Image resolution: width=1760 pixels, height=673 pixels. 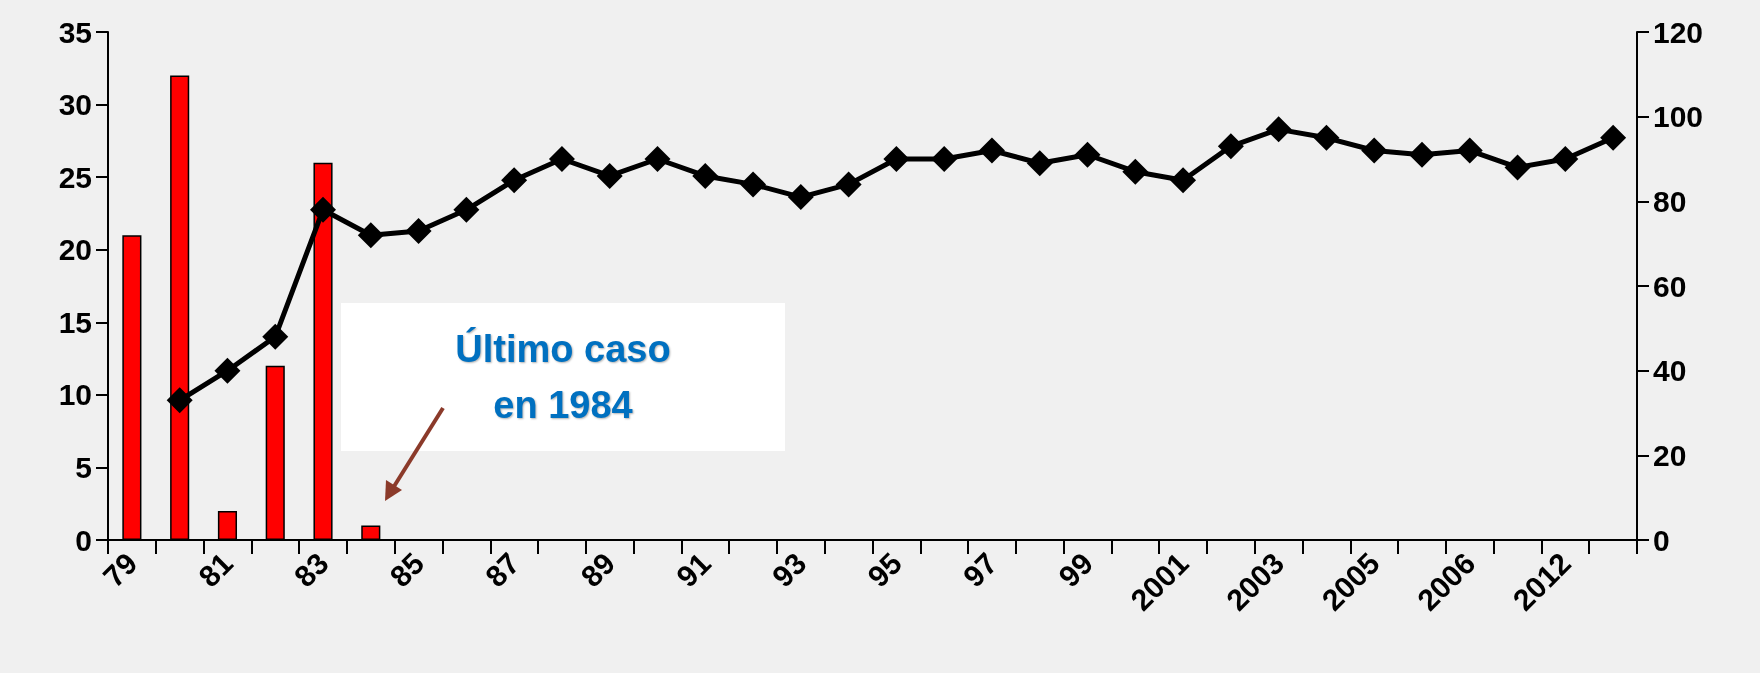 What do you see at coordinates (407, 570) in the screenshot?
I see `x-tick-label: 85` at bounding box center [407, 570].